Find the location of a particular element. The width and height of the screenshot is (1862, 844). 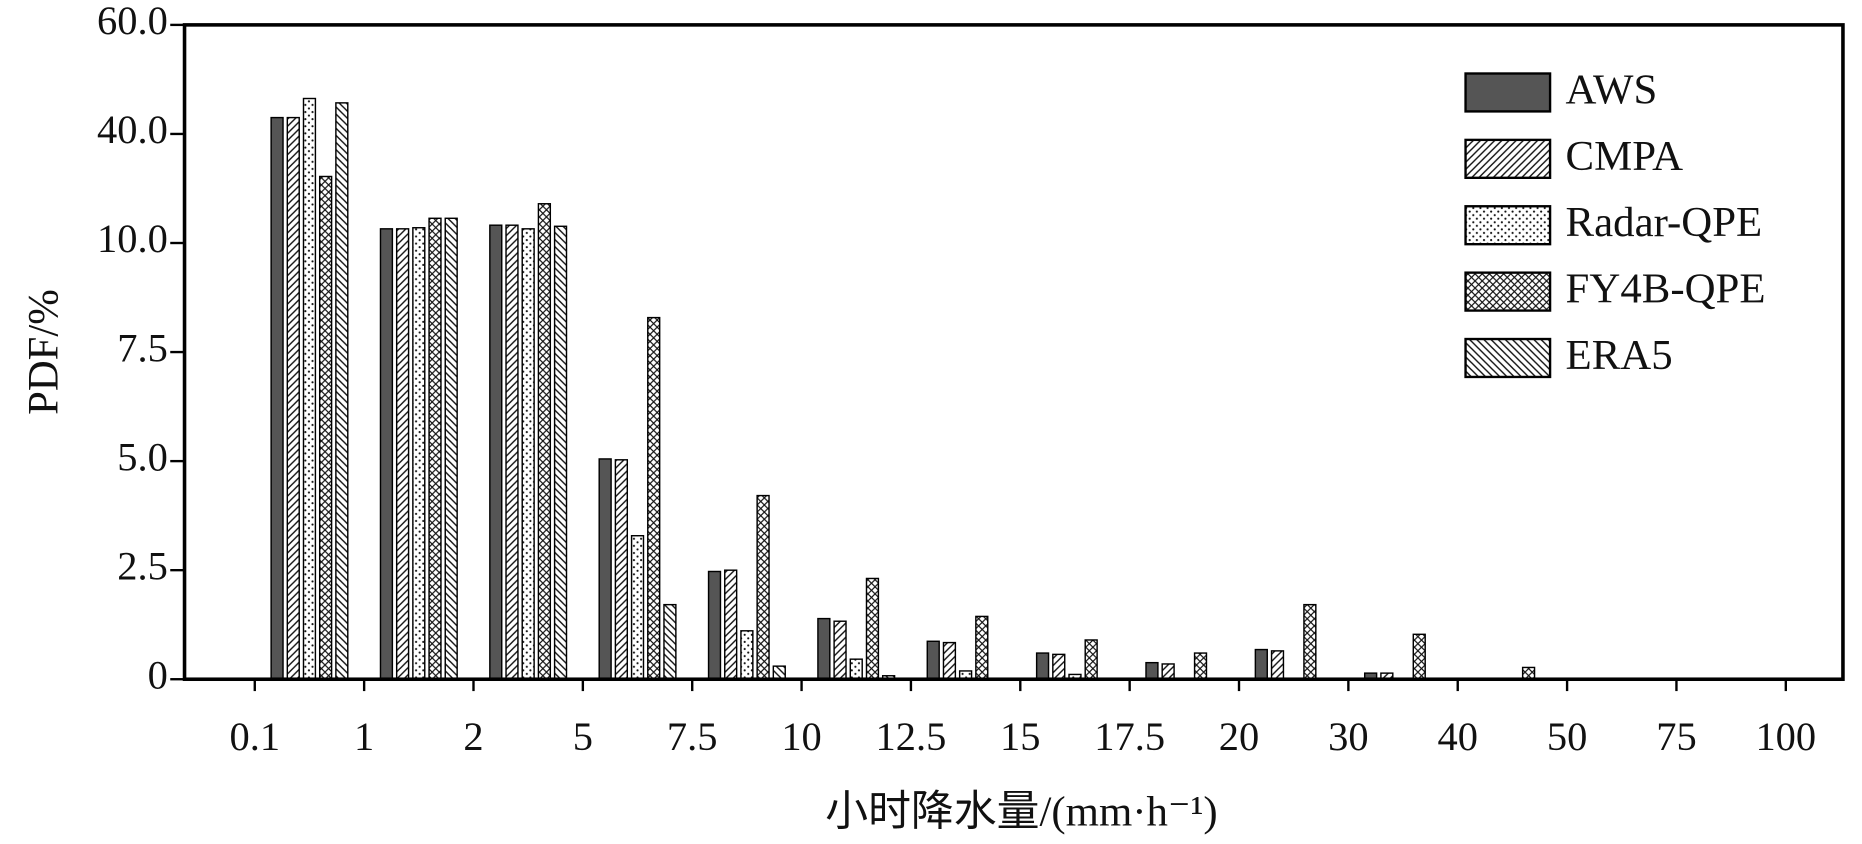

x-tick-label: 12.5 is located at coordinates (911, 736).